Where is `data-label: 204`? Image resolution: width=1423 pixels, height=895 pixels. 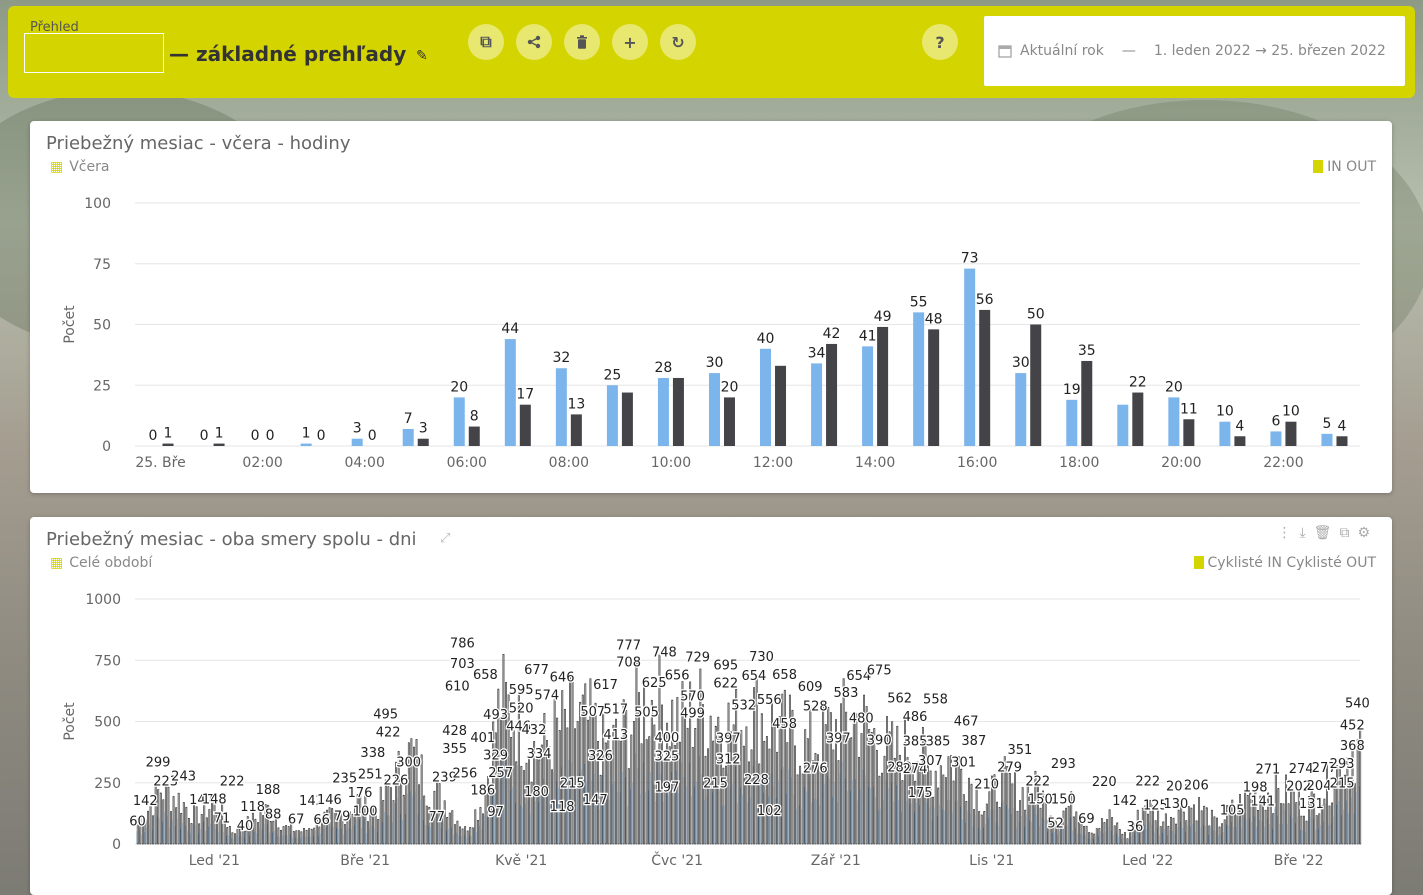 data-label: 204 is located at coordinates (1319, 786).